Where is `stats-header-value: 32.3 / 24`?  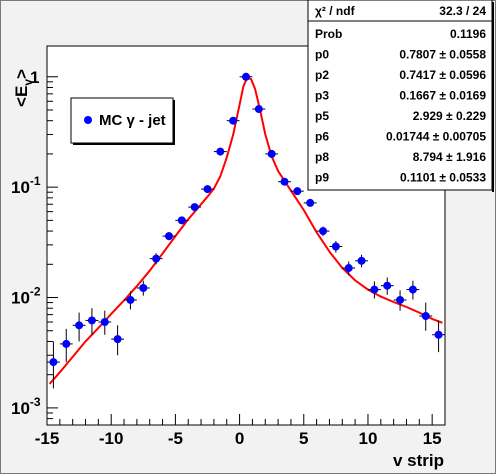
stats-header-value: 32.3 / 24 is located at coordinates (462, 11).